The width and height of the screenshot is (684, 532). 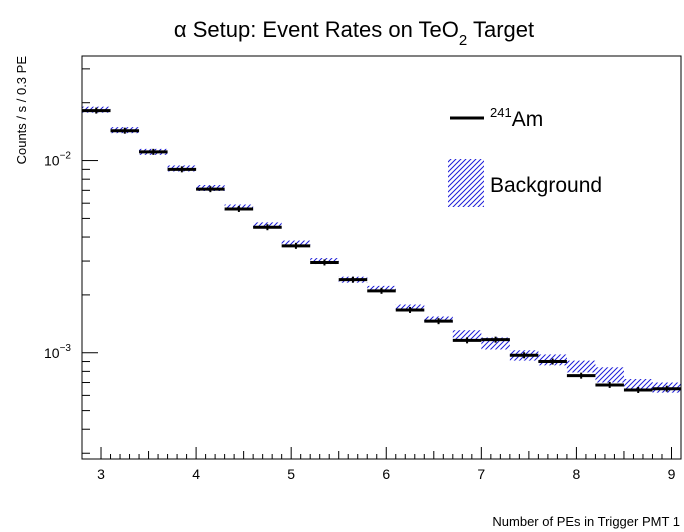 I want to click on x-tick-label: 8, so click(x=577, y=474).